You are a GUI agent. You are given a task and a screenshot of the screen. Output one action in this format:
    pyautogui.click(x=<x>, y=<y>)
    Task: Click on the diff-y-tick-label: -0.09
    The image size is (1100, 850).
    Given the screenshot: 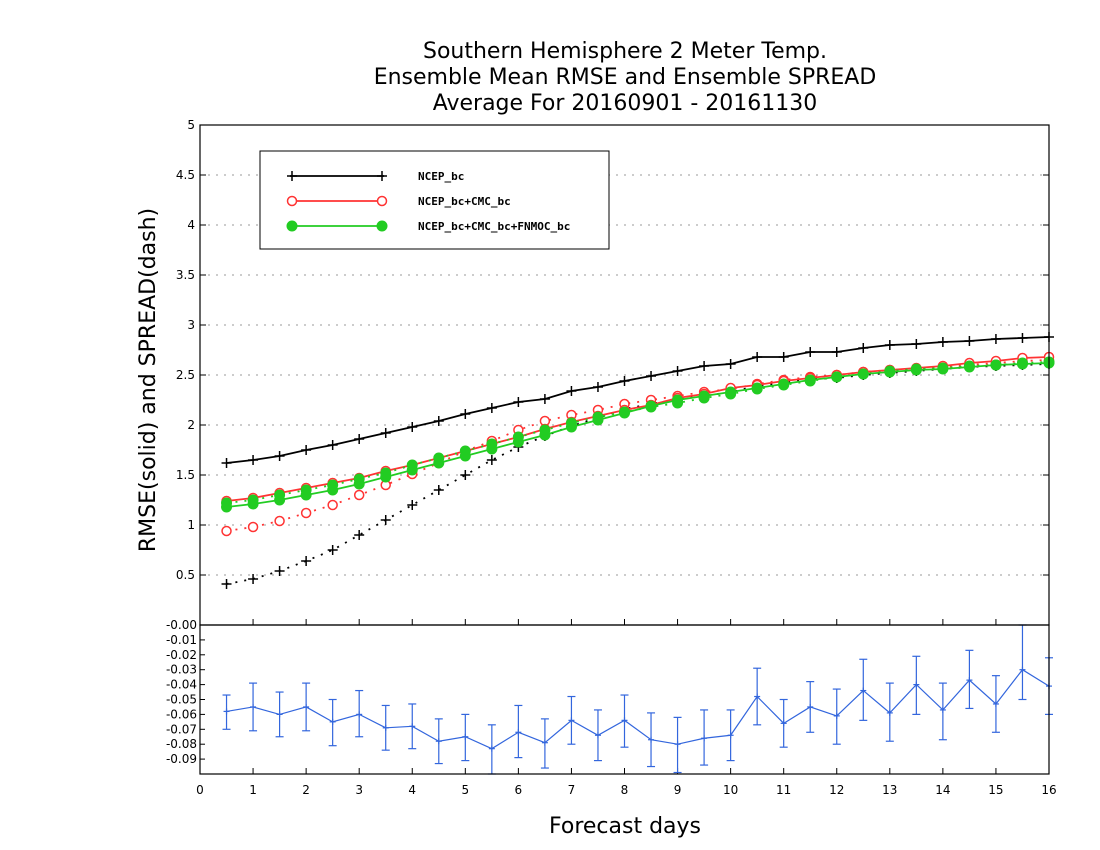 What is the action you would take?
    pyautogui.click(x=181, y=759)
    